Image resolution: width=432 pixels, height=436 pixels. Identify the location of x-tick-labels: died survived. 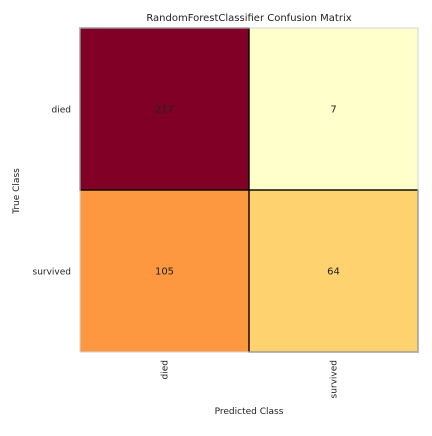
(250, 379).